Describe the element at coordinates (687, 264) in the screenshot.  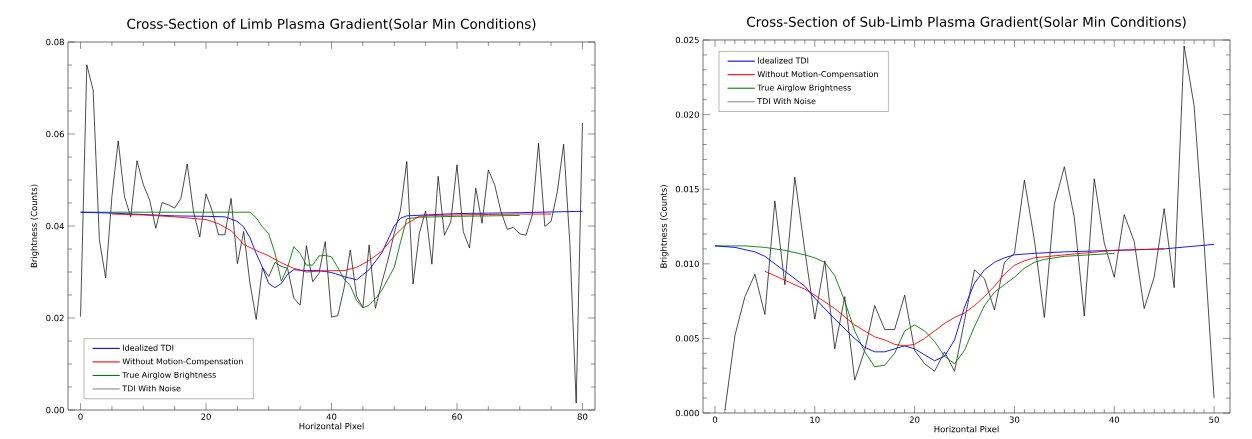
I see `y-tick-label: 0.010` at that location.